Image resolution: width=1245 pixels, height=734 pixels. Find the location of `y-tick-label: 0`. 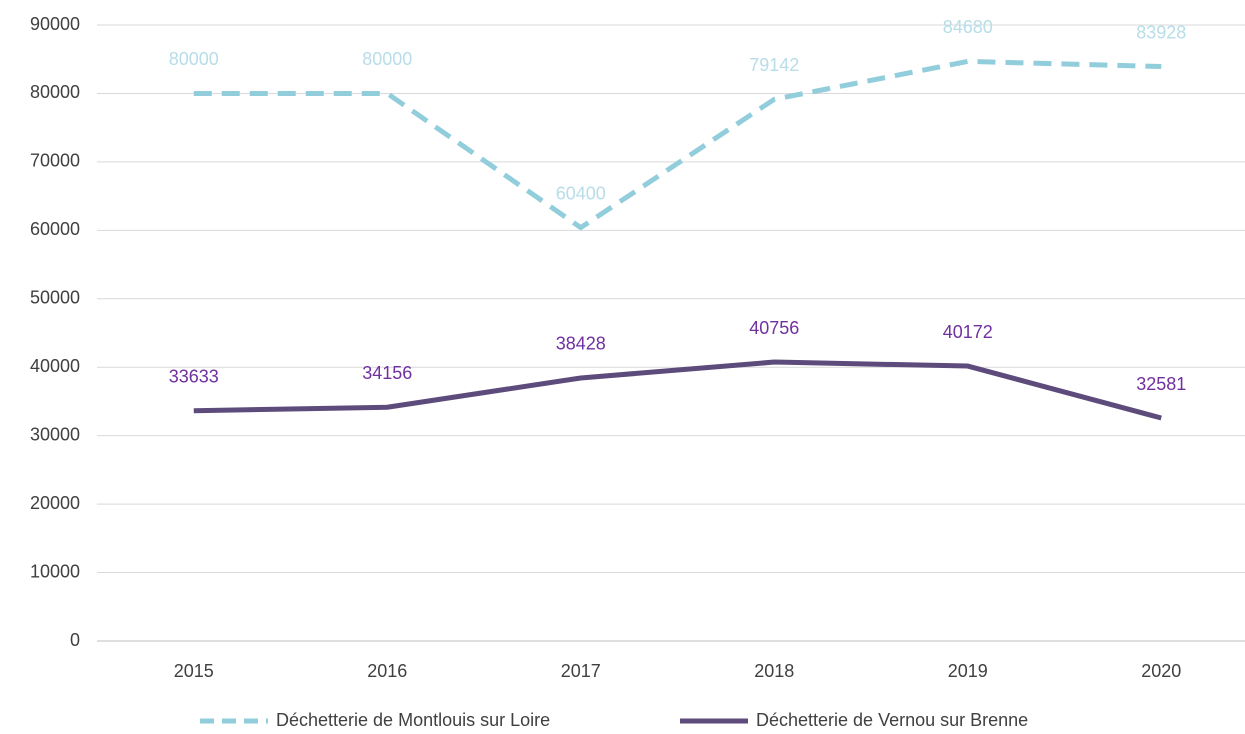

y-tick-label: 0 is located at coordinates (75, 640).